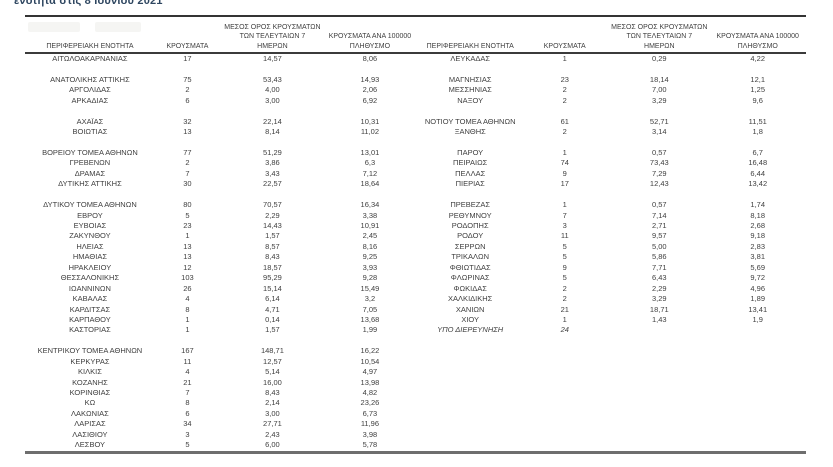 The width and height of the screenshot is (833, 467). What do you see at coordinates (272, 434) in the screenshot?
I see `avg7-cell: 2,43` at bounding box center [272, 434].